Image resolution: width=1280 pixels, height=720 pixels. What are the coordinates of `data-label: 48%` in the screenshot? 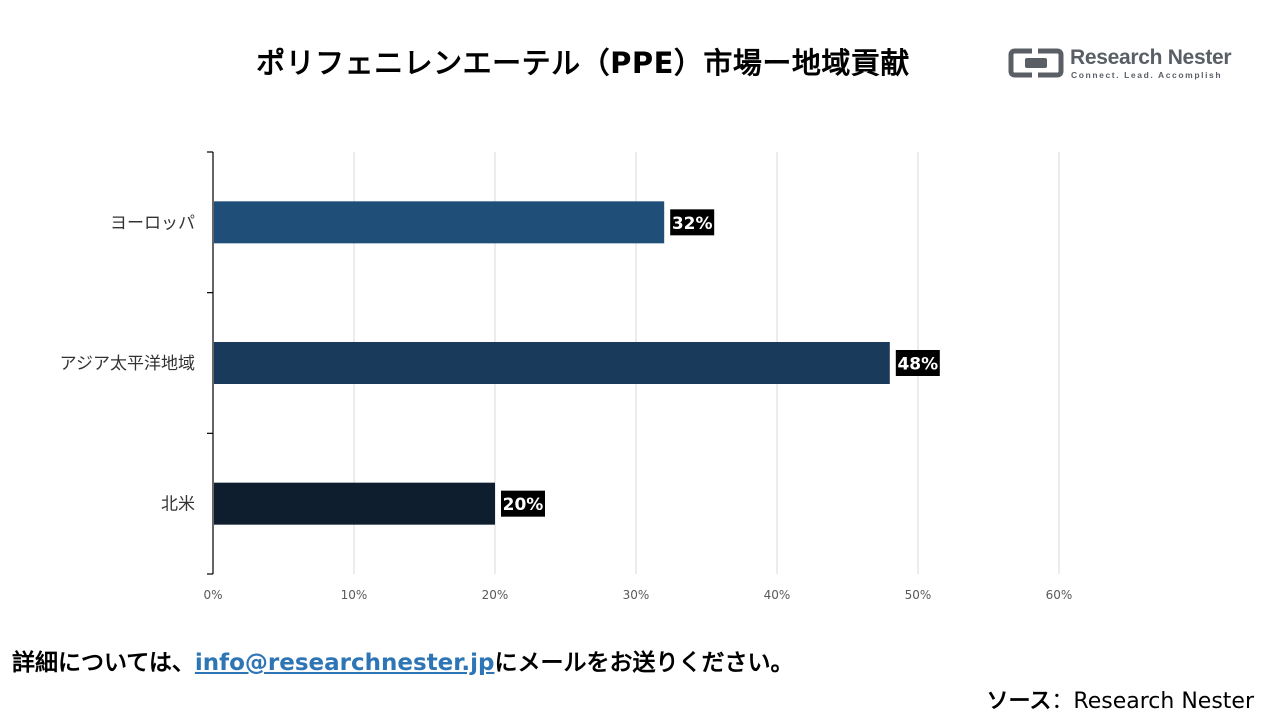 It's located at (917, 365).